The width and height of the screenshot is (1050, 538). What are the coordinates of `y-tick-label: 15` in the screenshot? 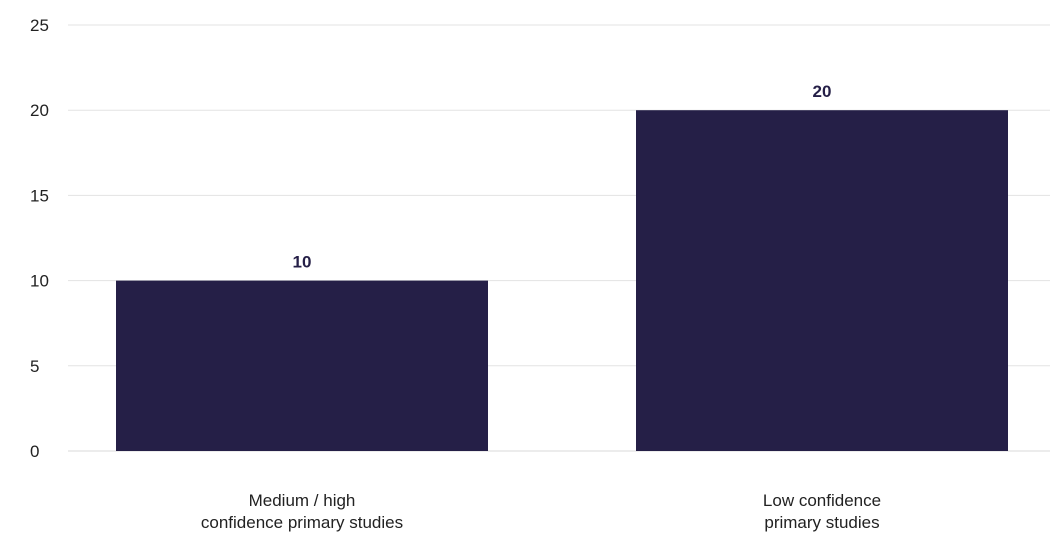 It's located at (39, 195).